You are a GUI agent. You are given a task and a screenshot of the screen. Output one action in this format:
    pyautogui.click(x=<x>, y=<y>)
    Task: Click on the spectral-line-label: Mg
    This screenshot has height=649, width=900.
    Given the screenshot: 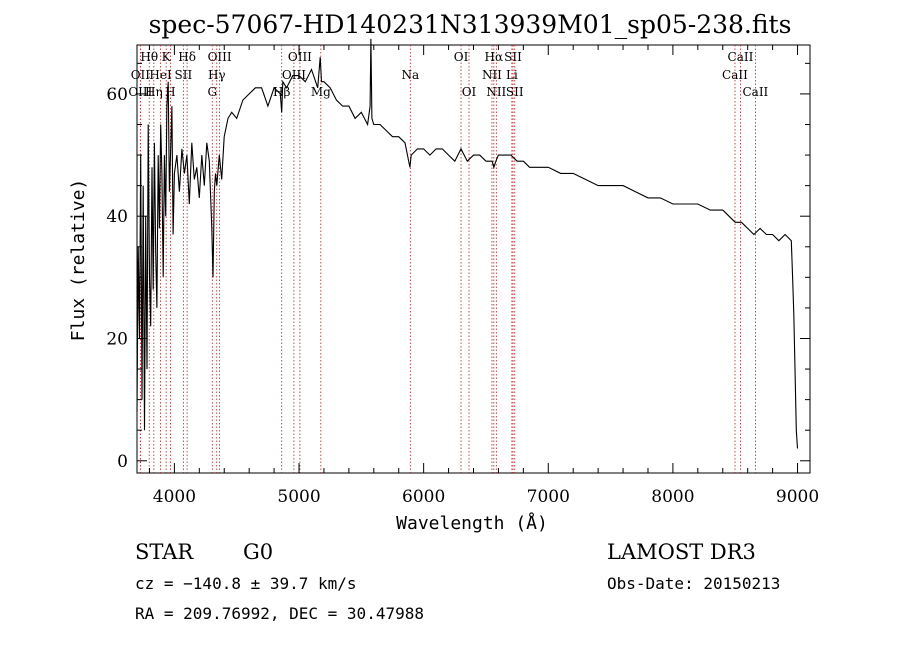 What is the action you would take?
    pyautogui.click(x=321, y=92)
    